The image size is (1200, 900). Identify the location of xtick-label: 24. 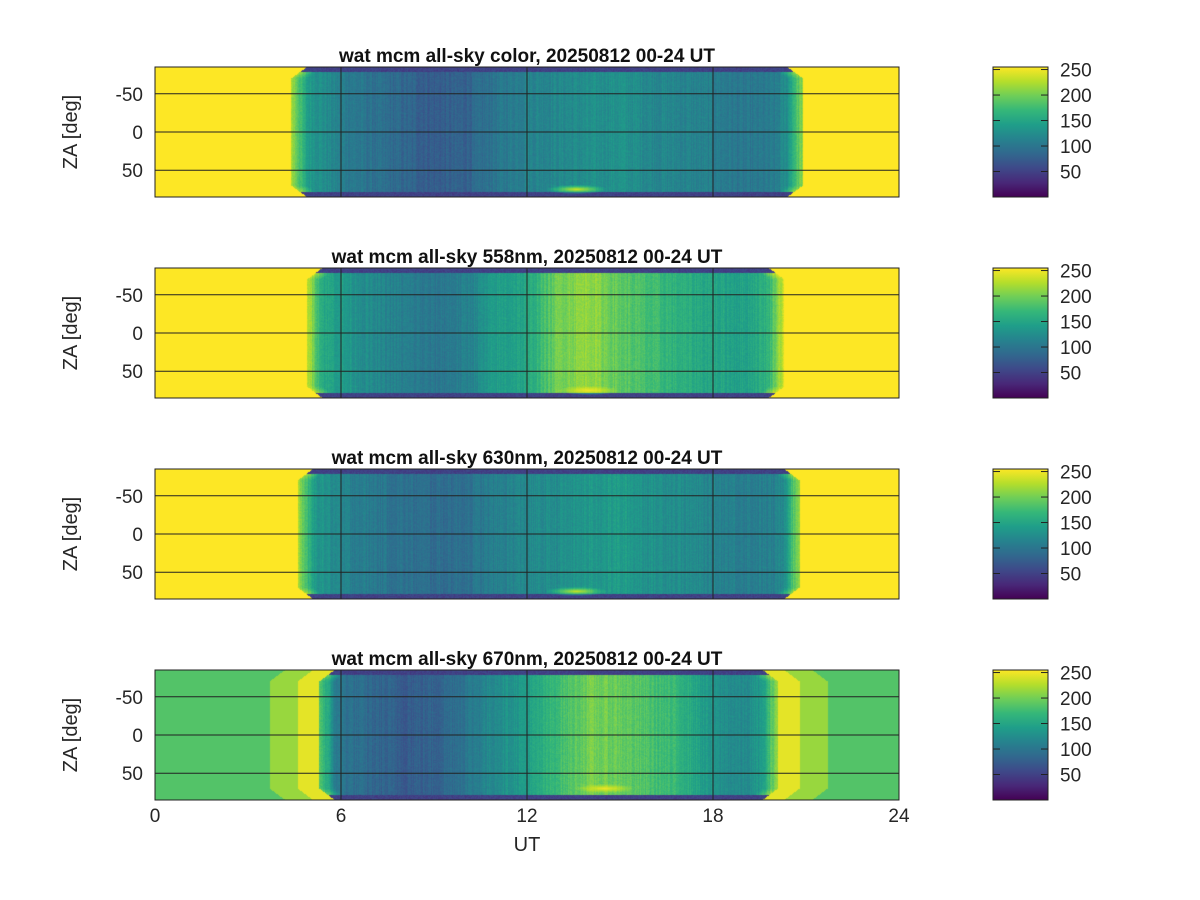
(899, 816).